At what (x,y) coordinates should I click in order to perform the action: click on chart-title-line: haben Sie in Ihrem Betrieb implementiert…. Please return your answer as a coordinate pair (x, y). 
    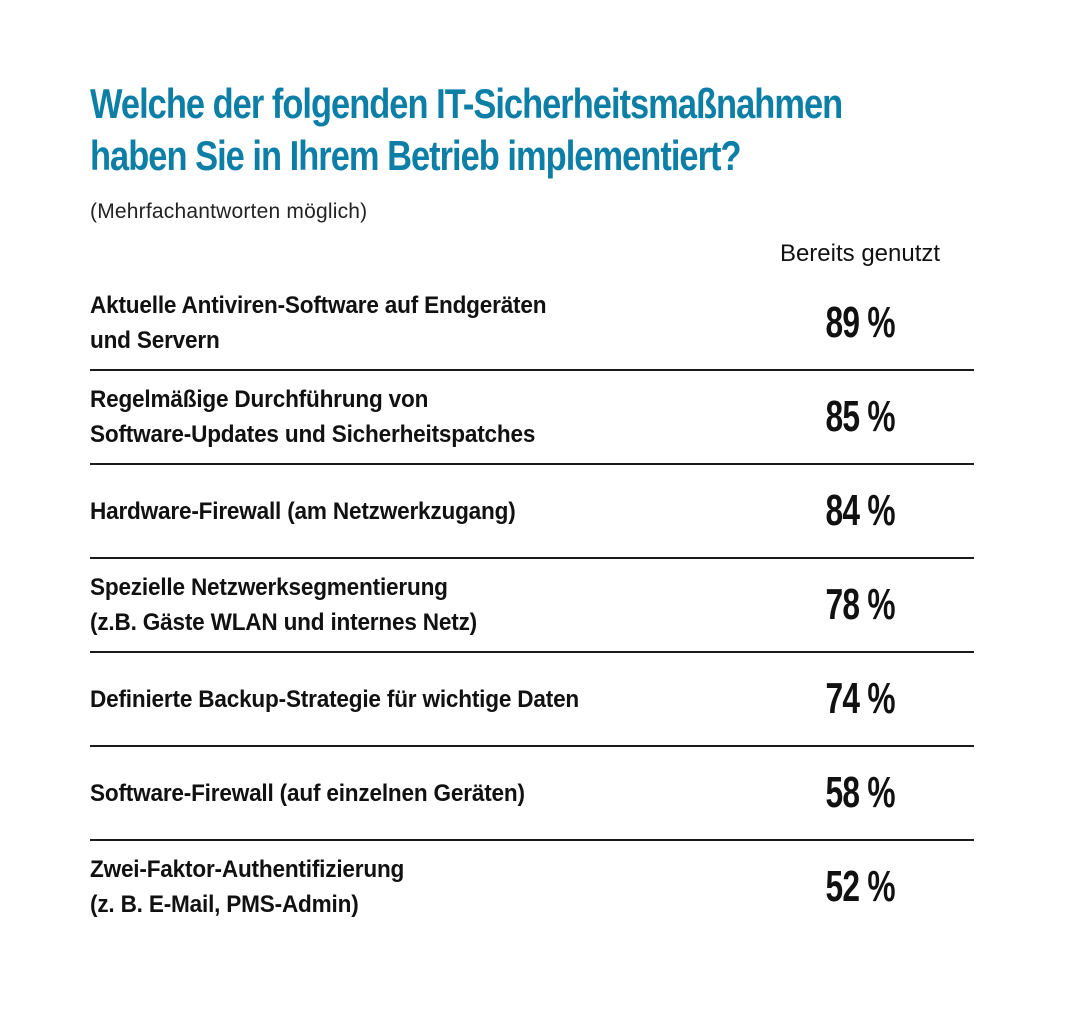
    Looking at the image, I should click on (416, 155).